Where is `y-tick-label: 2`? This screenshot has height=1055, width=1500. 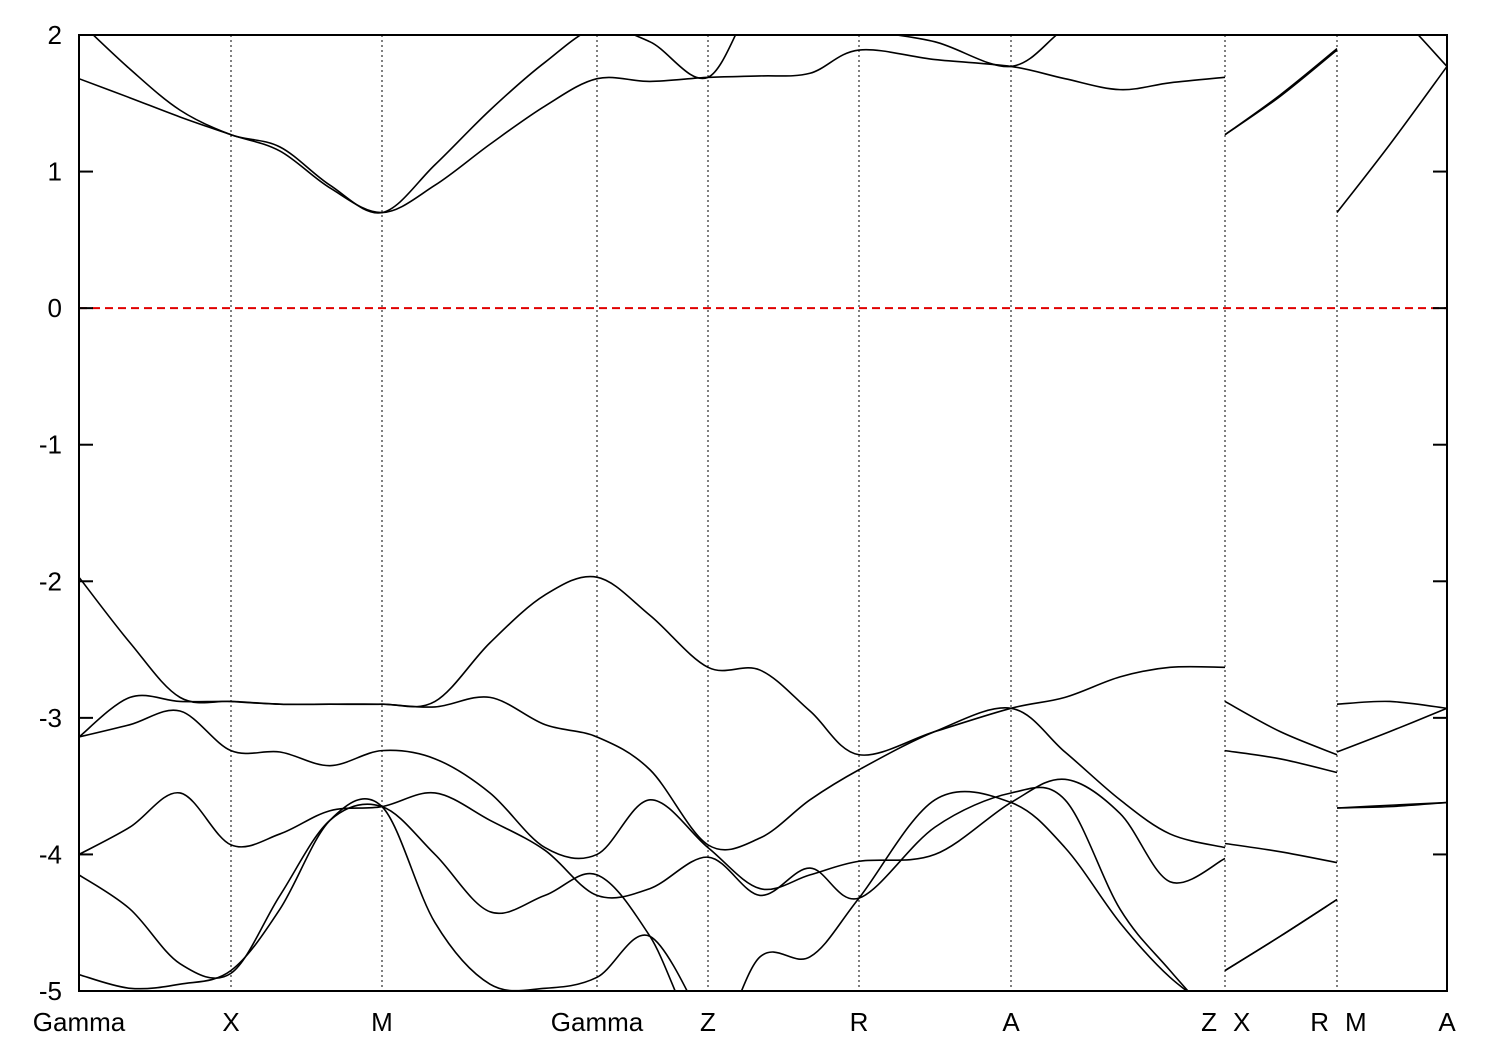
y-tick-label: 2 is located at coordinates (55, 35).